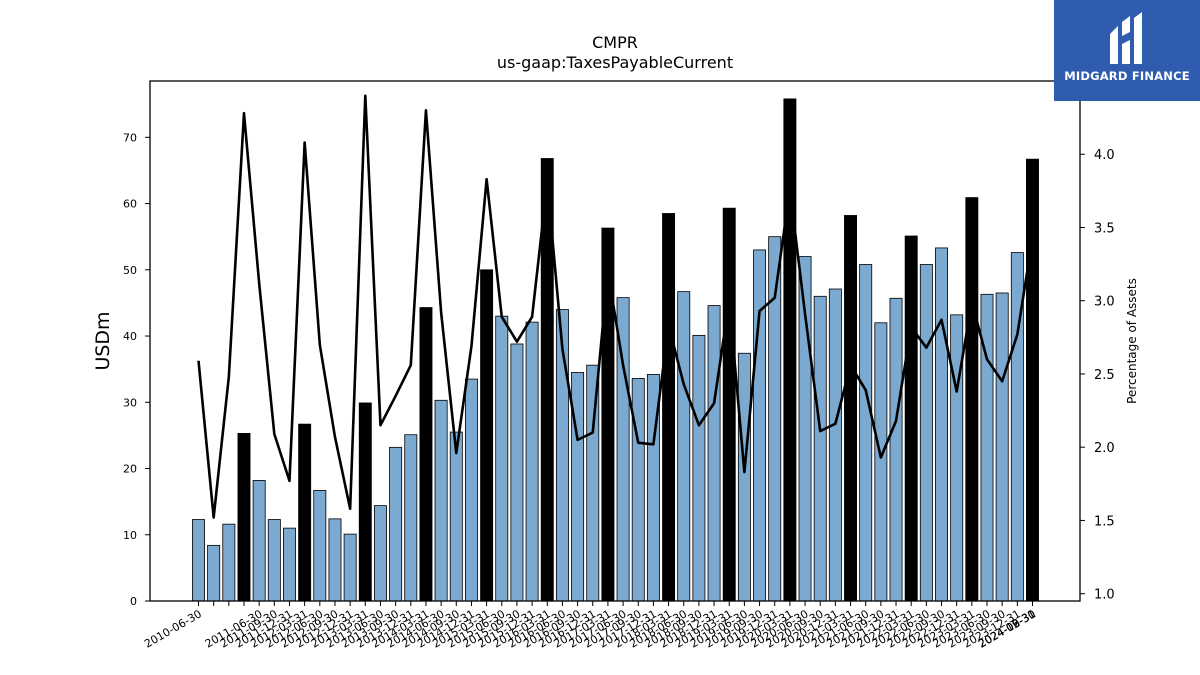  I want to click on y2-axis-label: Percentage of Assets, so click(1132, 341).